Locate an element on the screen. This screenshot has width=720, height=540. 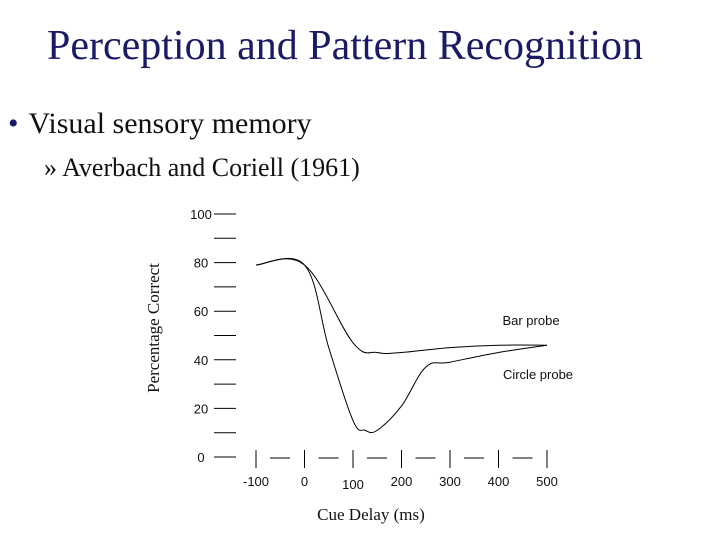
y-tick-label: 20 is located at coordinates (201, 408).